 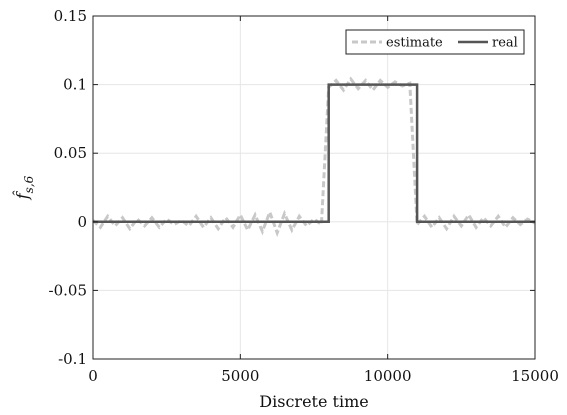 I want to click on y-tick-label: -0.05, so click(x=68, y=290).